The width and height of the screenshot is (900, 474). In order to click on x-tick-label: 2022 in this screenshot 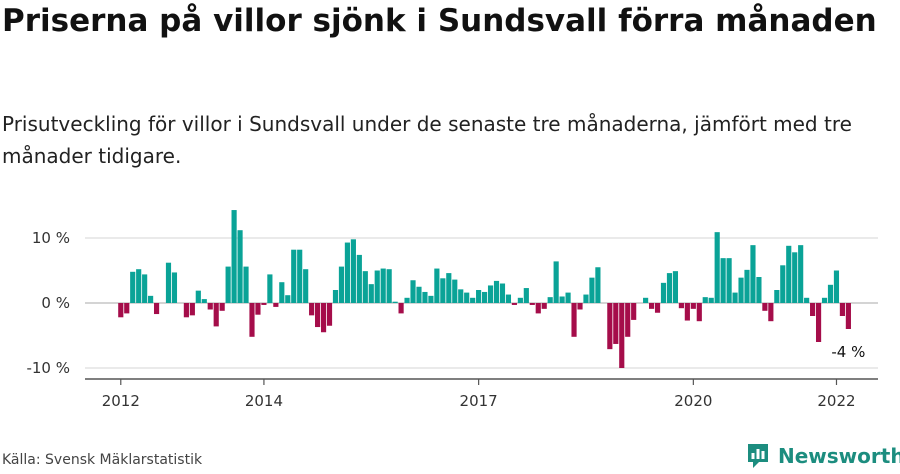, I will do `click(836, 401)`.